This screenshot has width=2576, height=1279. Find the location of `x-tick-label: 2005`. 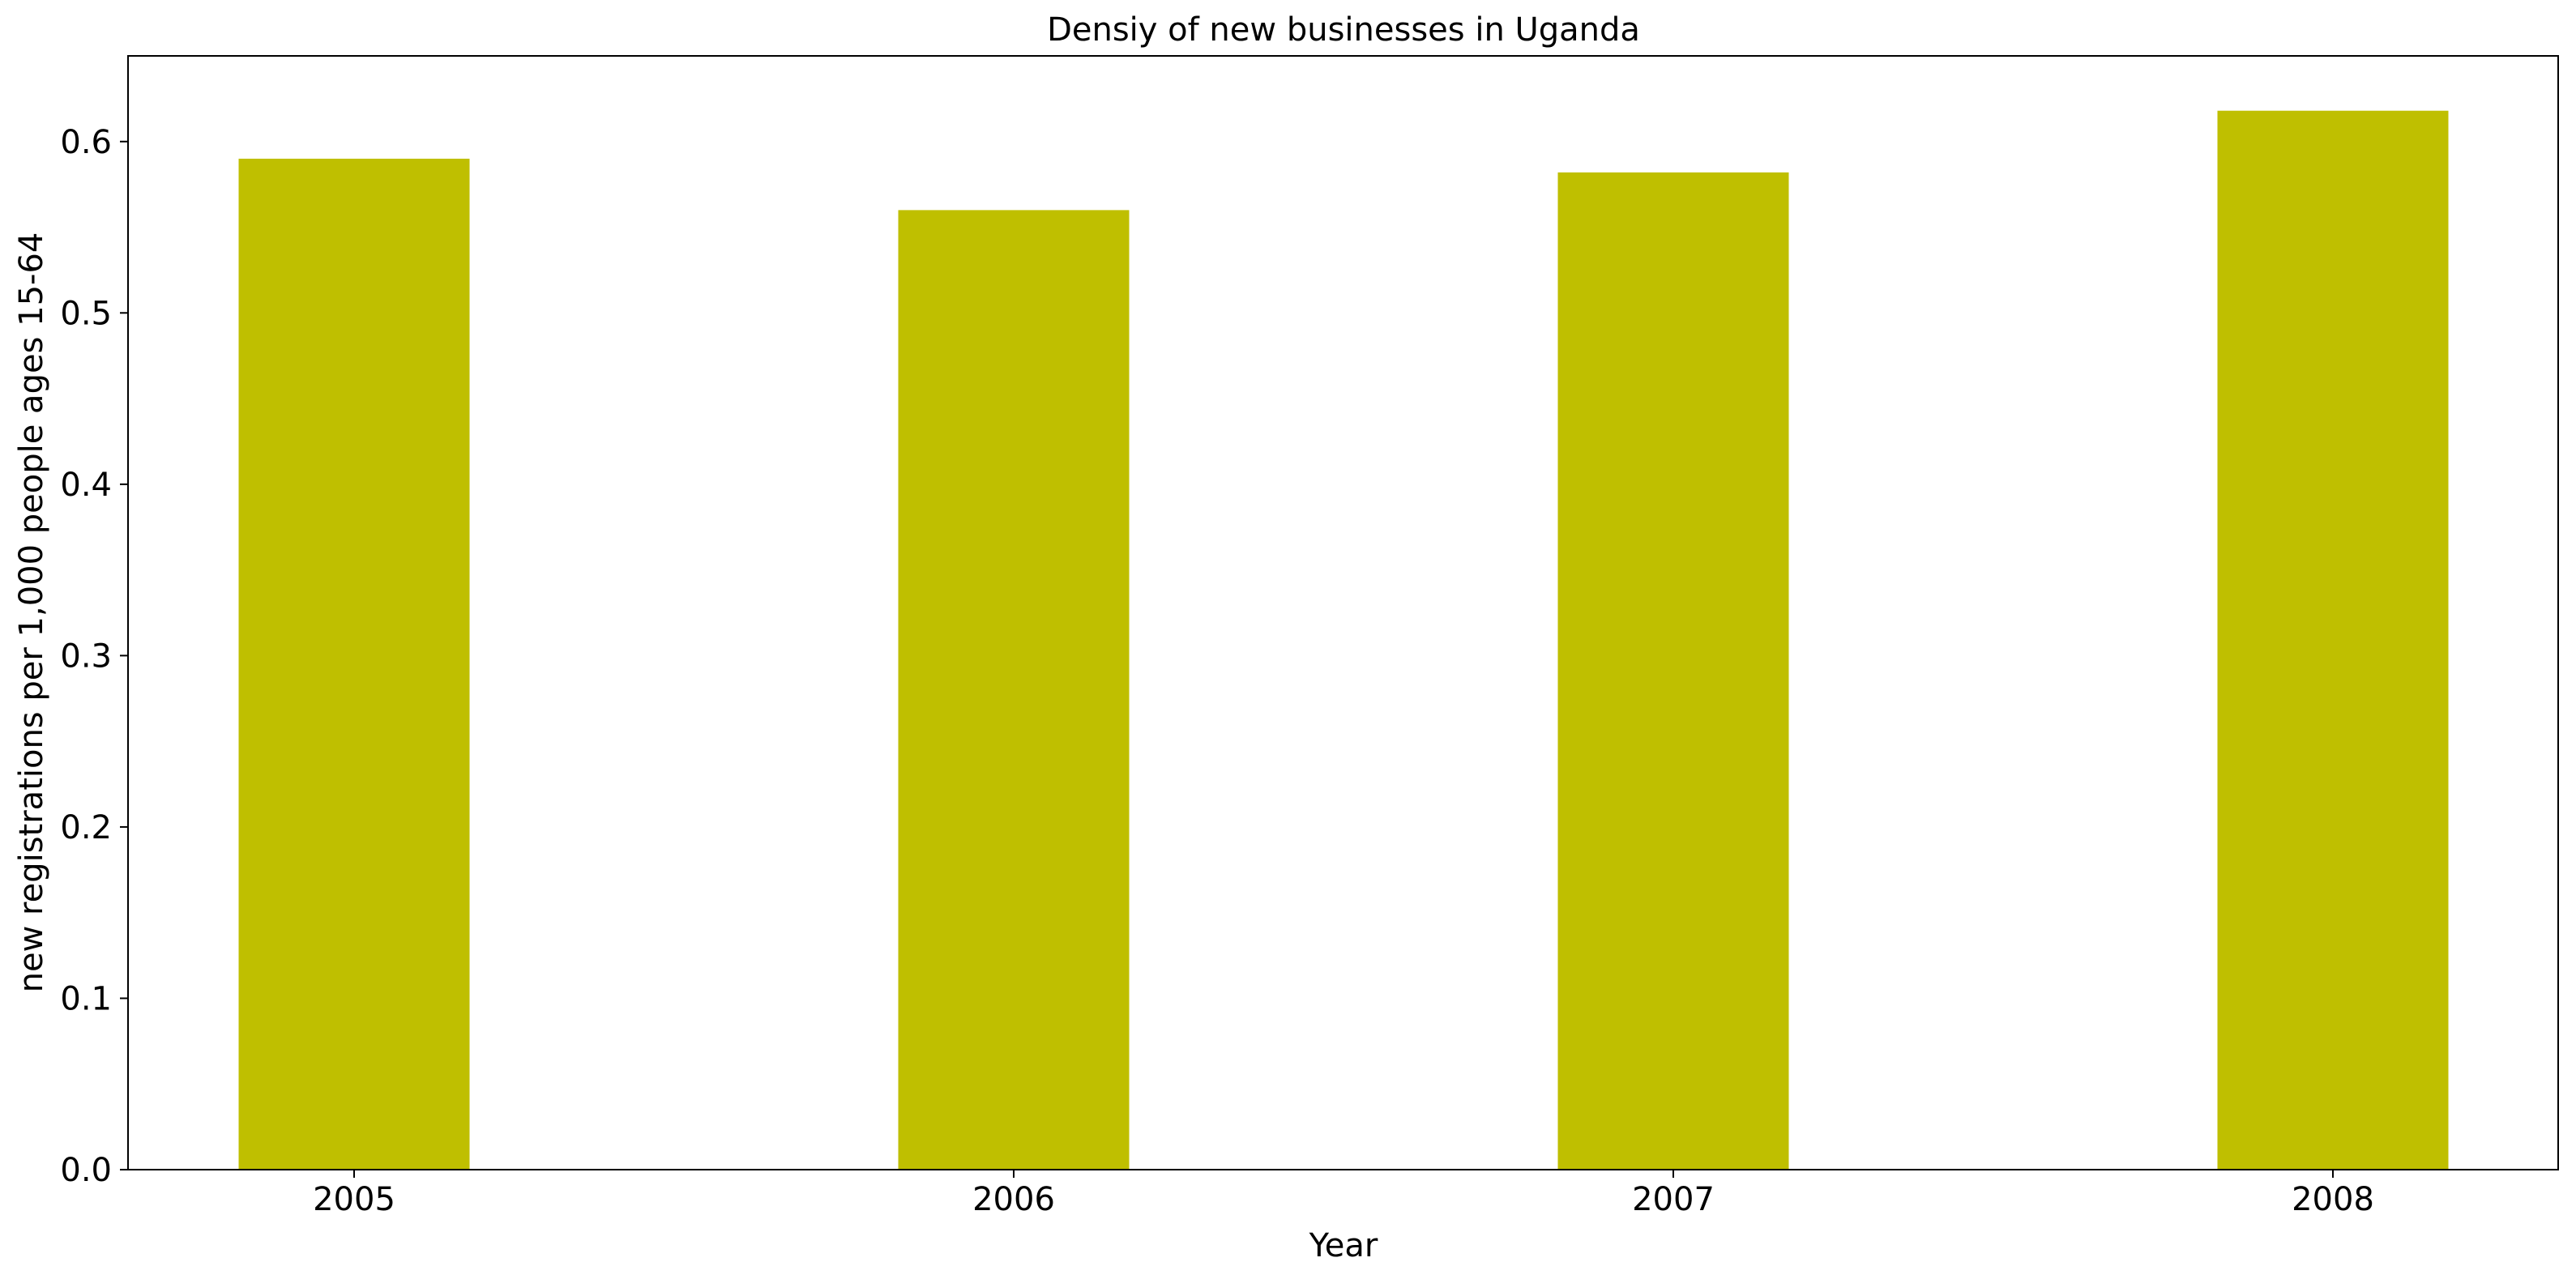

x-tick-label: 2005 is located at coordinates (354, 1199).